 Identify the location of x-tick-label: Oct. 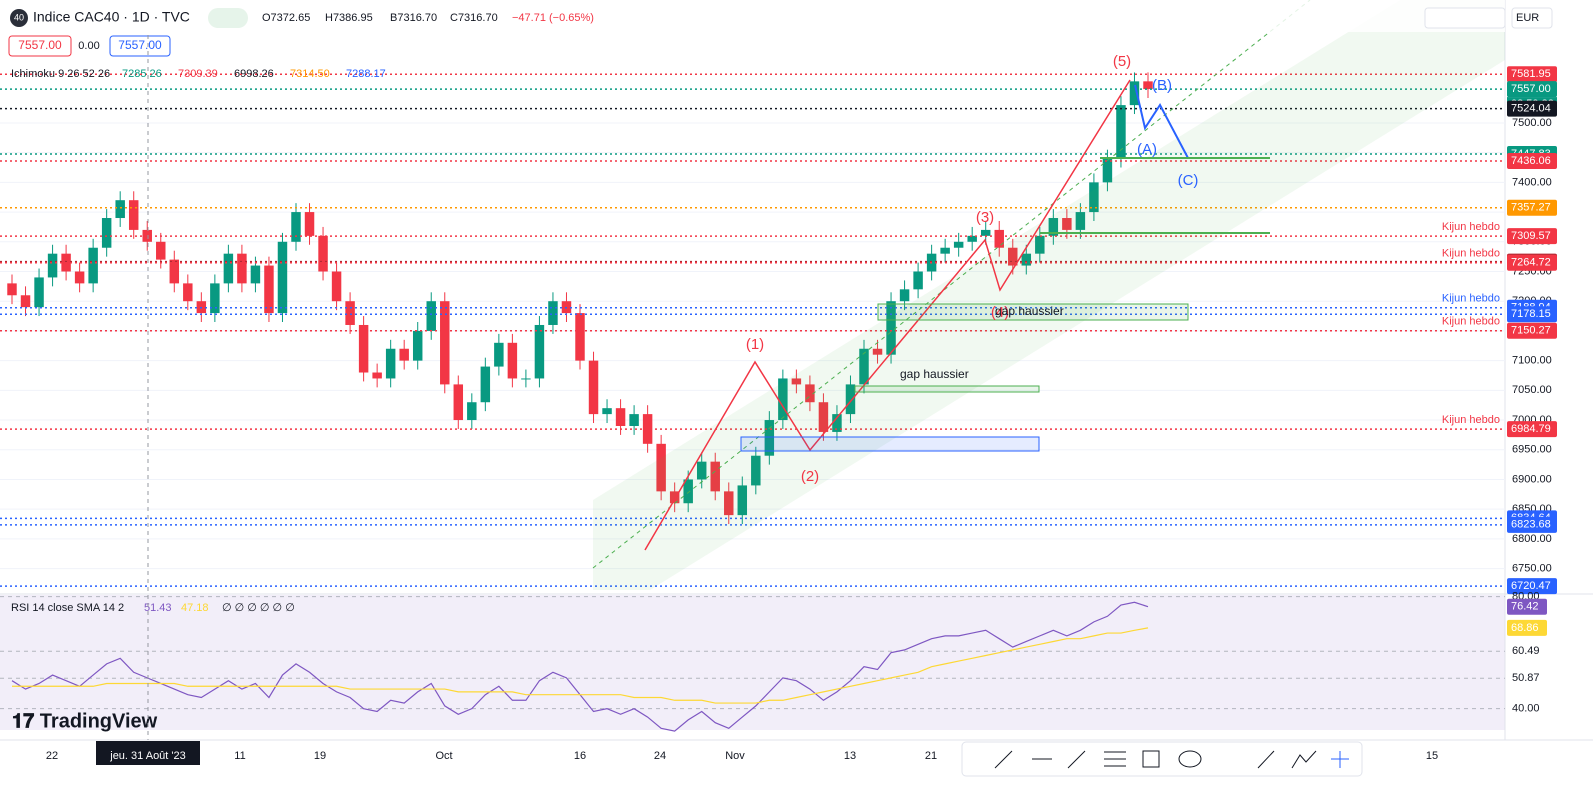
(443, 756).